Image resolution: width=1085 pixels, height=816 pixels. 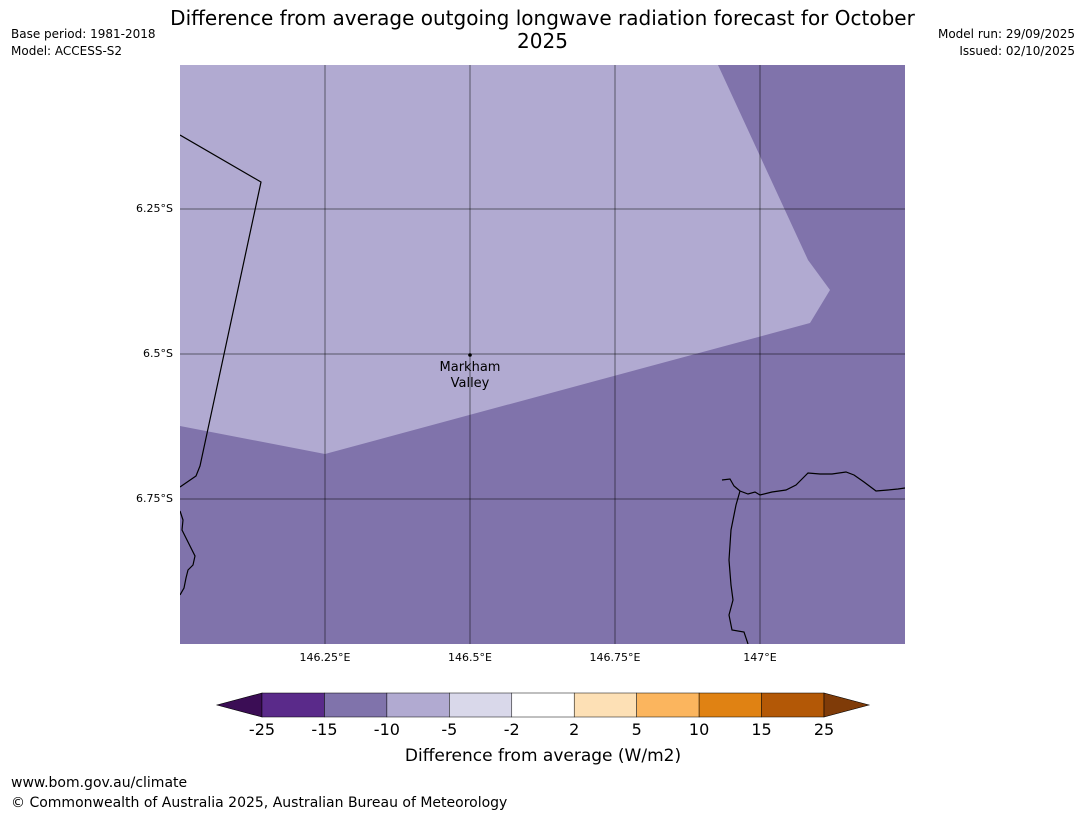 What do you see at coordinates (511, 729) in the screenshot?
I see `colorbar-tick-label: -2` at bounding box center [511, 729].